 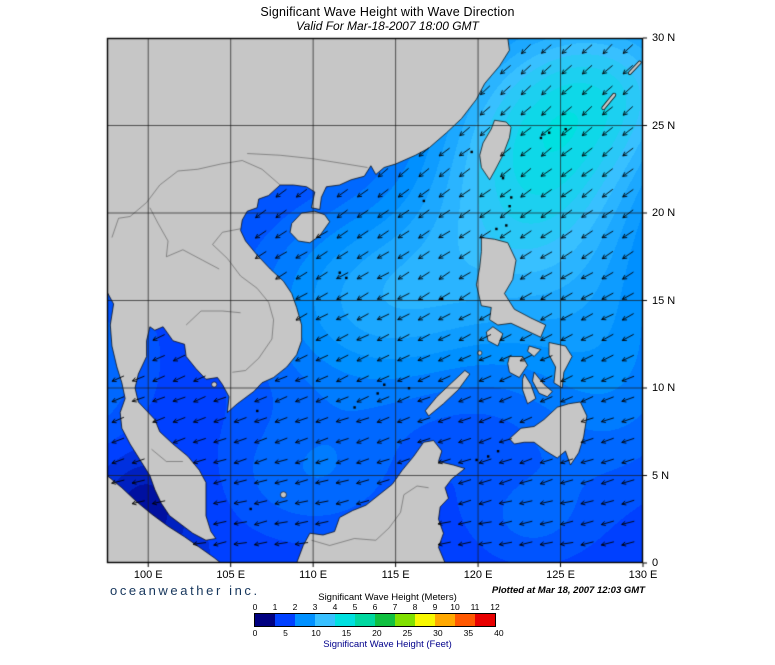 What do you see at coordinates (560, 575) in the screenshot?
I see `lon-axis-label: 125 E` at bounding box center [560, 575].